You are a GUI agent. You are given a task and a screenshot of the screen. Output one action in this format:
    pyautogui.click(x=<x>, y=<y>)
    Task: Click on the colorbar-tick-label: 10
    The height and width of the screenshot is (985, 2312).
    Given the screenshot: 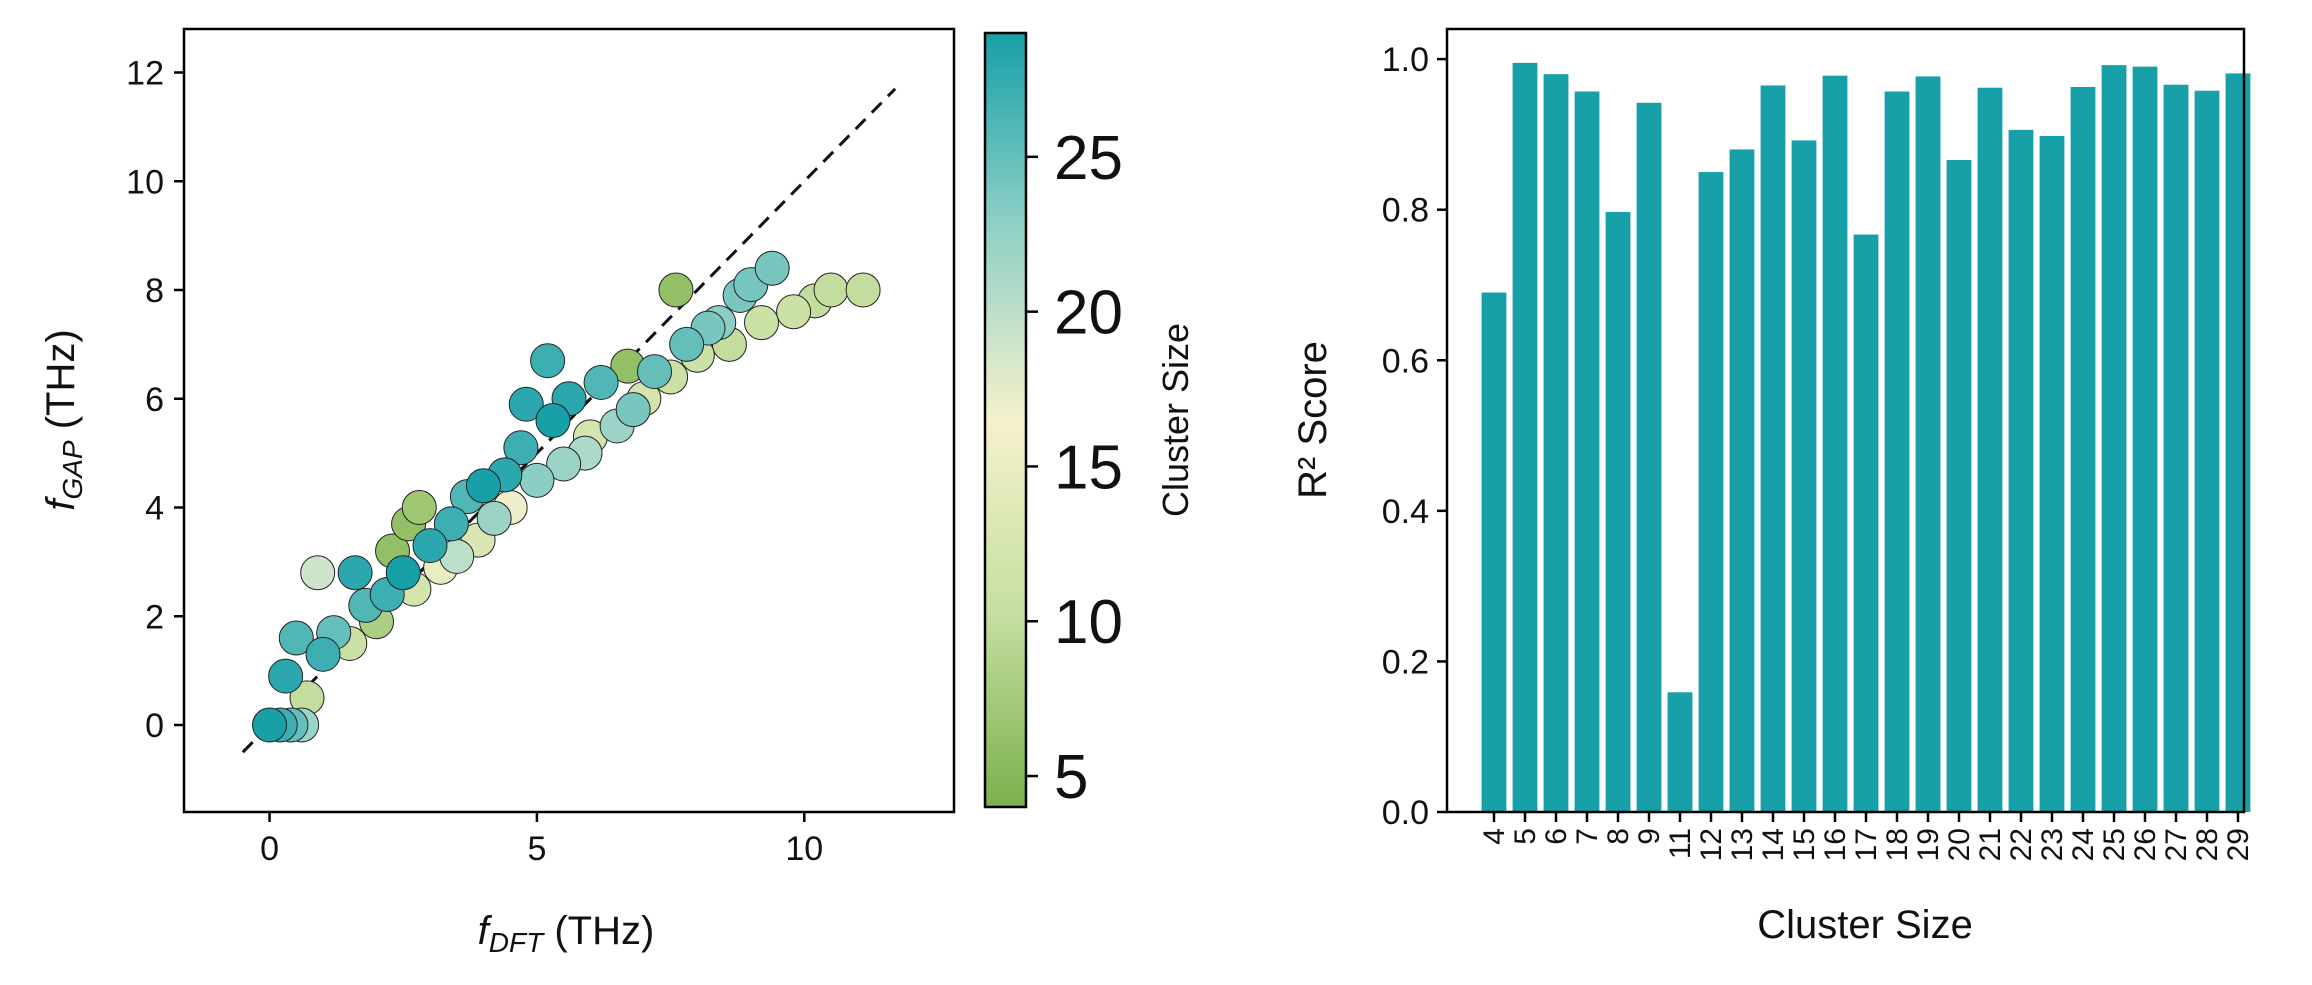 What is the action you would take?
    pyautogui.click(x=1088, y=622)
    